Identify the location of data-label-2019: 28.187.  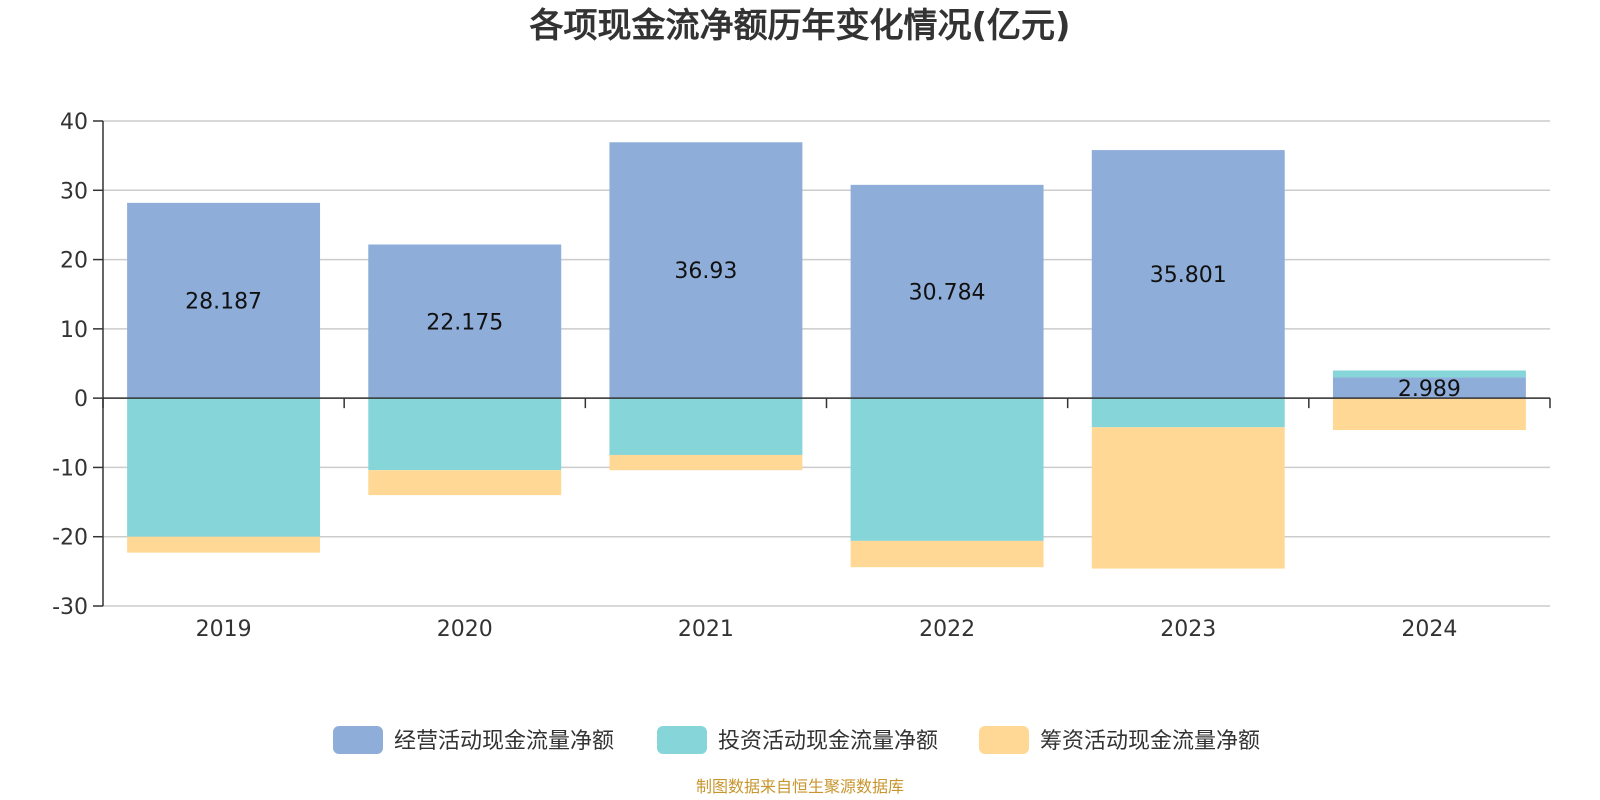
(223, 301).